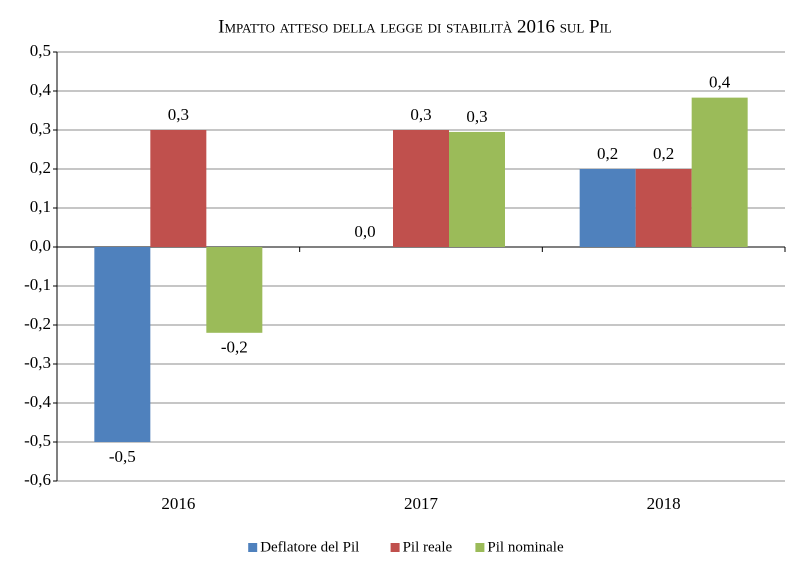 The height and width of the screenshot is (568, 803). Describe the element at coordinates (428, 547) in the screenshot. I see `legend-label: Pil reale` at that location.